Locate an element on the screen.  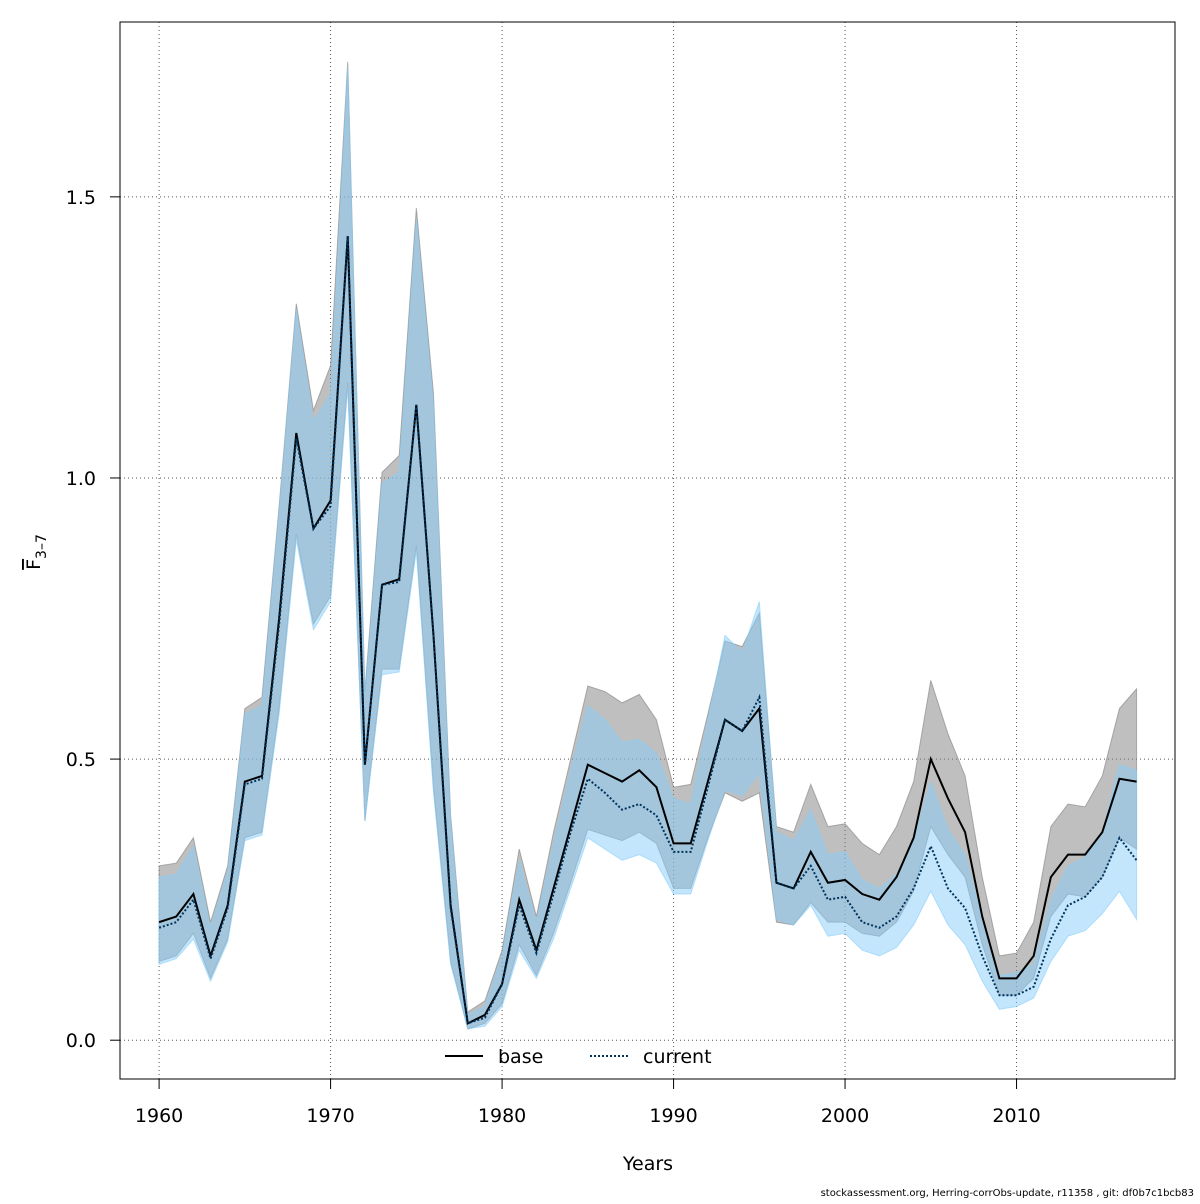
legend-label: current is located at coordinates (677, 1057).